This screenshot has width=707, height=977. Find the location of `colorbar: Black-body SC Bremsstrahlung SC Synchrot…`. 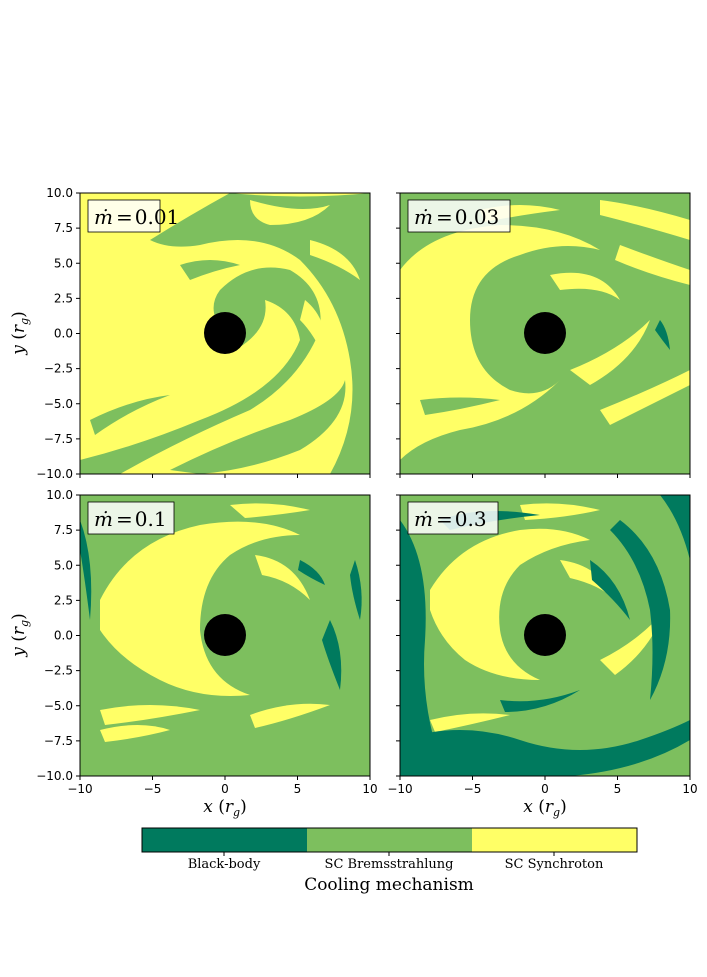

colorbar: Black-body SC Bremsstrahlung SC Synchrot… is located at coordinates (389, 861).